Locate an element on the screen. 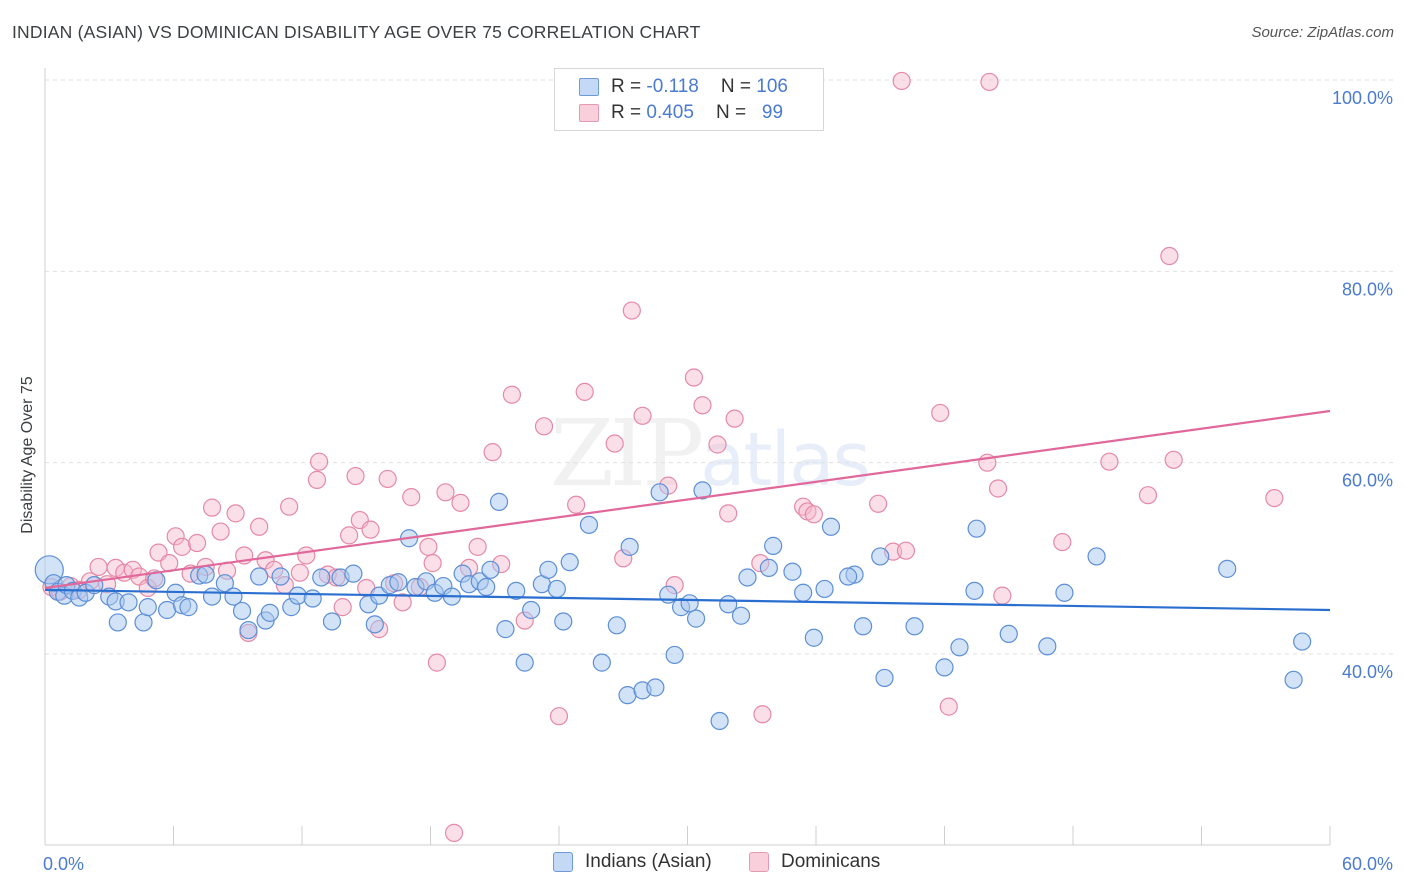  r-value: -0.118 is located at coordinates (672, 86).